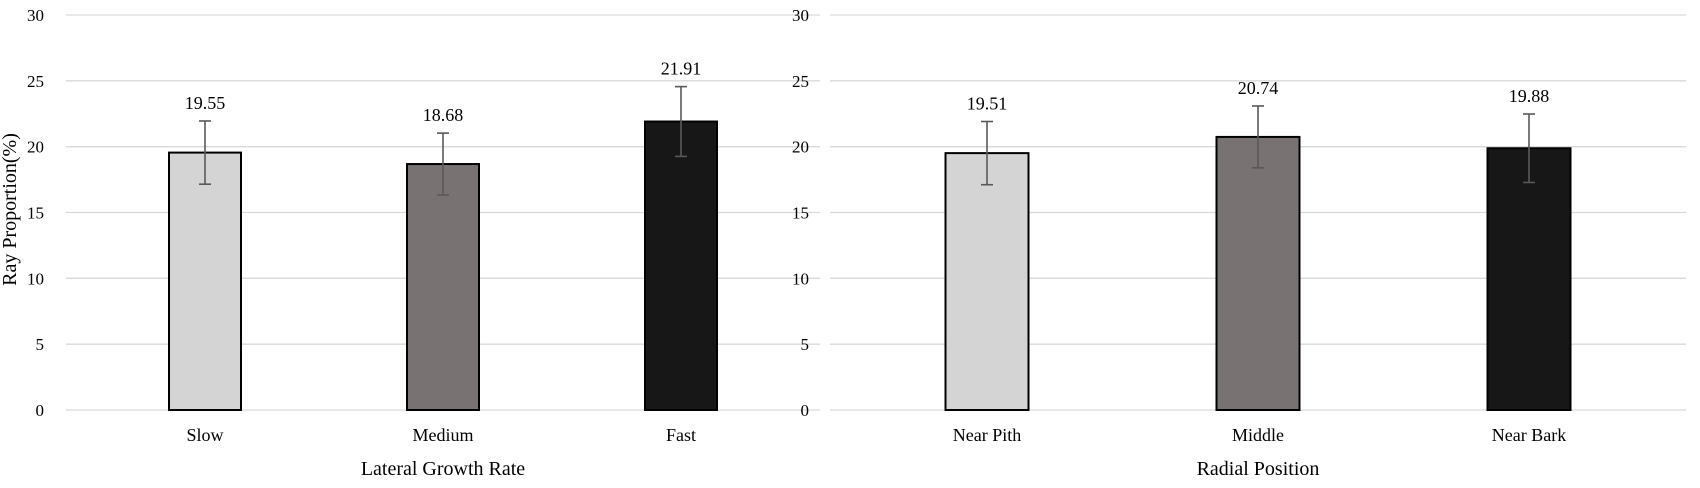 Image resolution: width=1700 pixels, height=488 pixels. Describe the element at coordinates (443, 115) in the screenshot. I see `data-label: 18.68` at that location.